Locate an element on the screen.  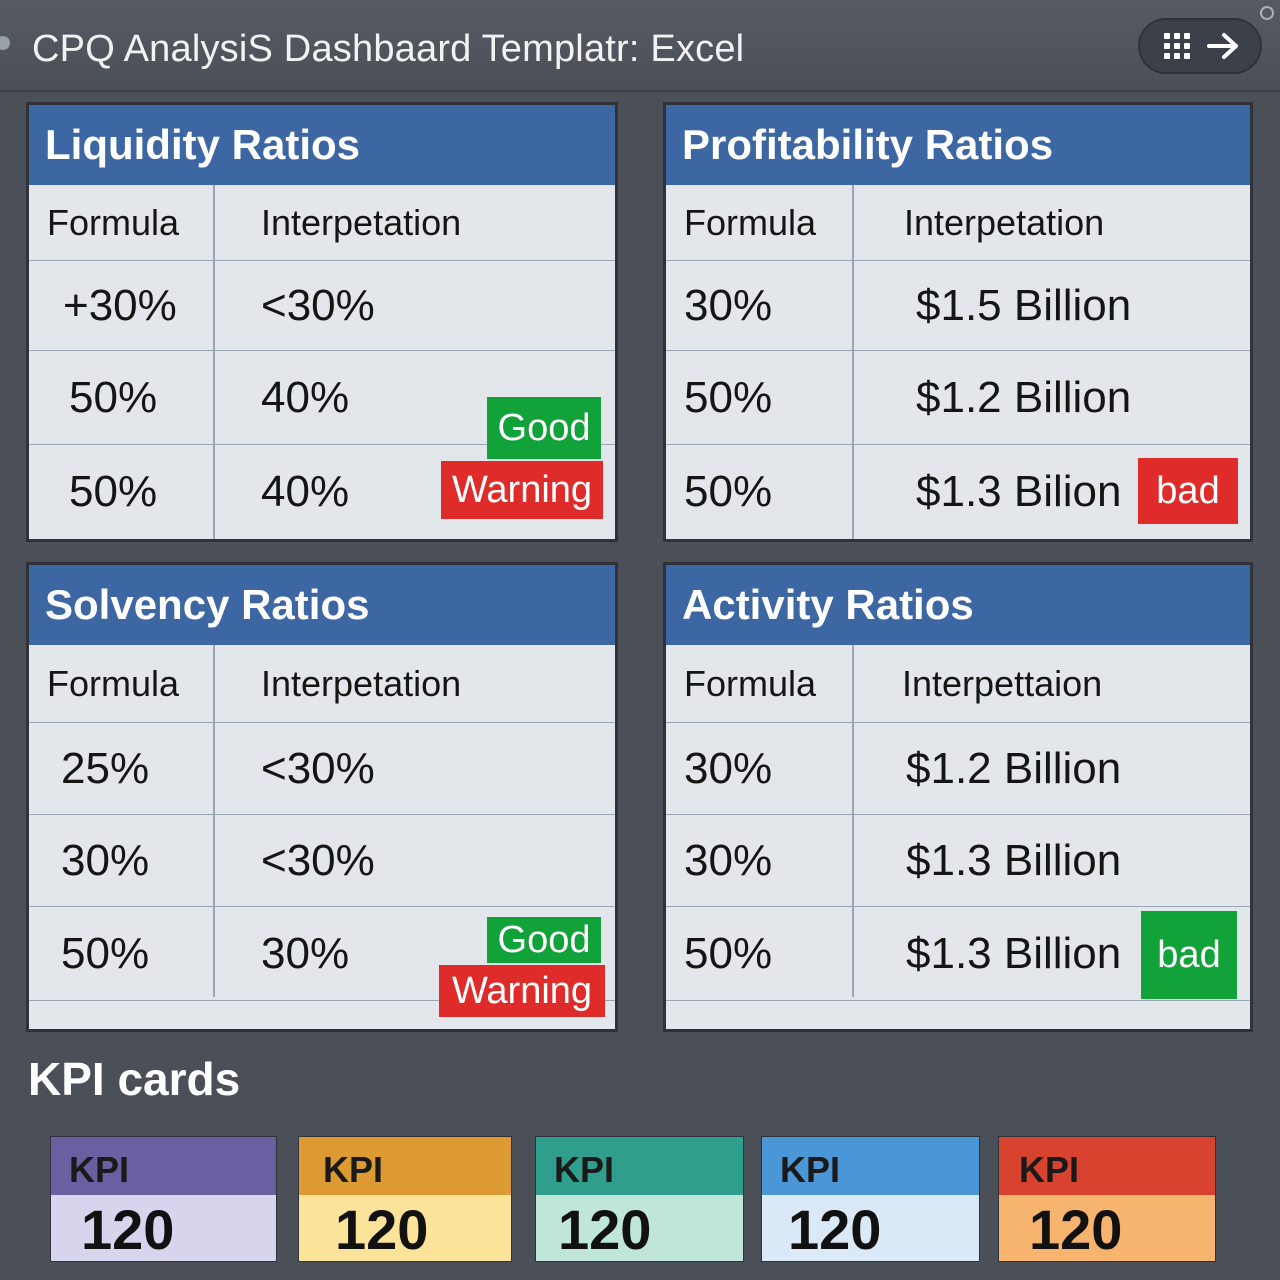
grid-icon is located at coordinates (1177, 46).